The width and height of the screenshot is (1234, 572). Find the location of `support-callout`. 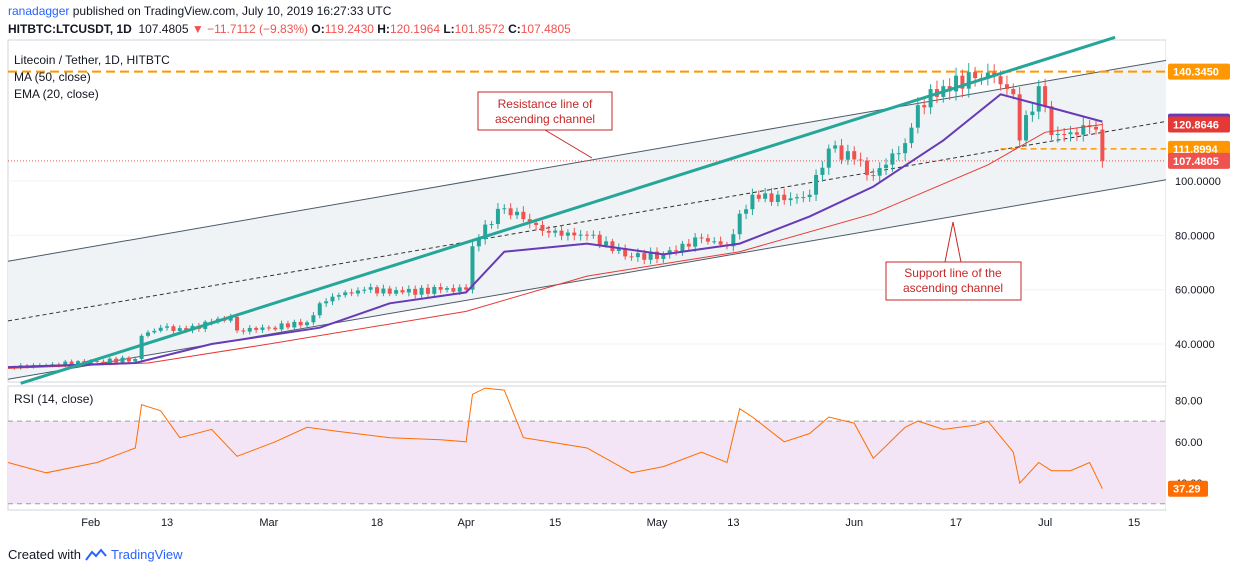

support-callout is located at coordinates (953, 281).